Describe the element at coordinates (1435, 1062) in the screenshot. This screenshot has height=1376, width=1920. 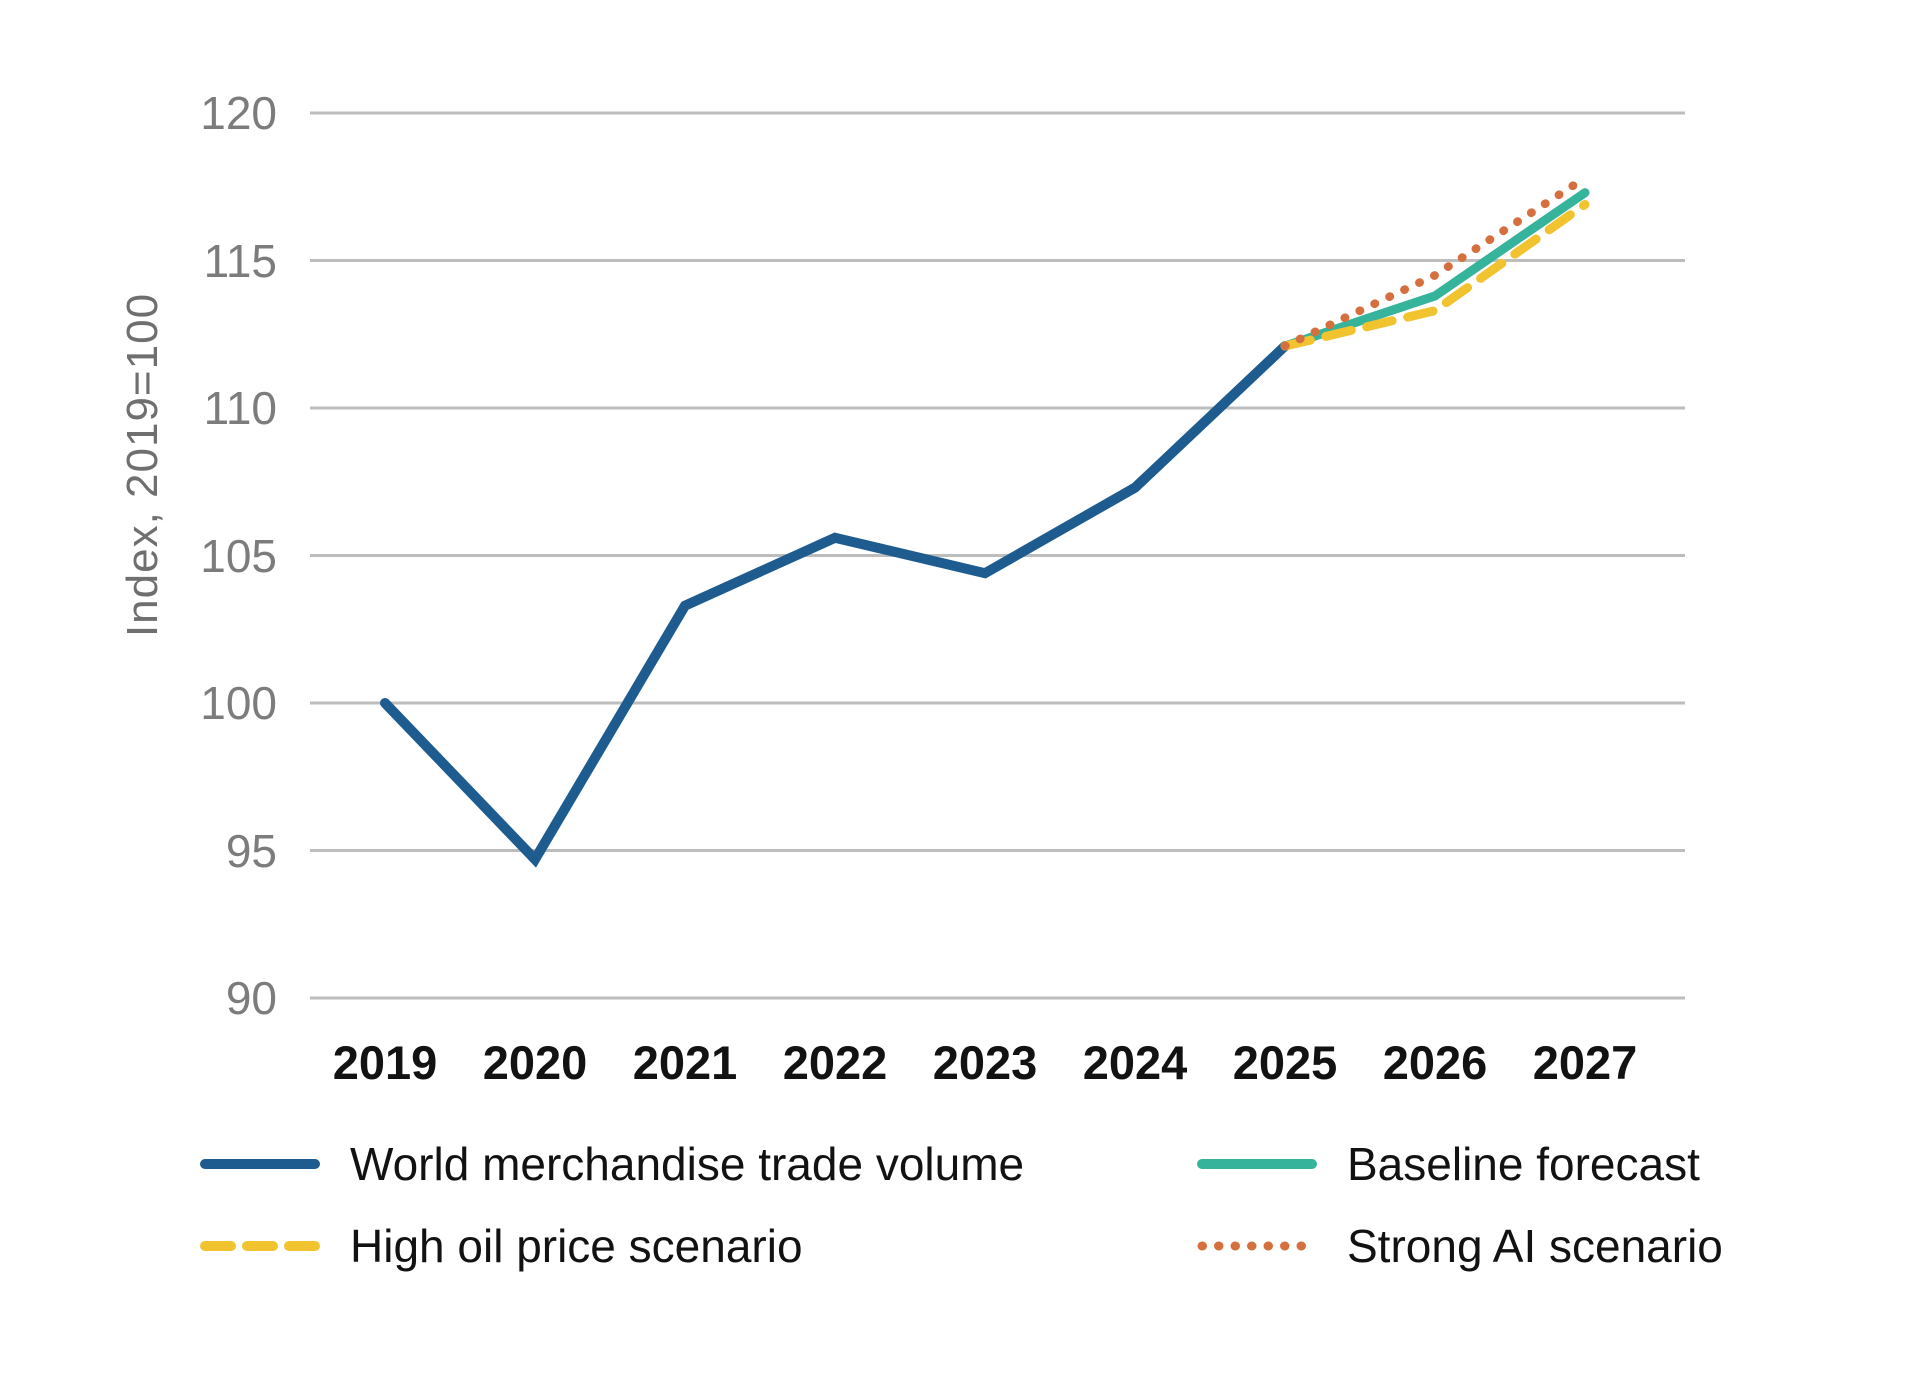
I see `x-tick-label-2026: 2026` at that location.